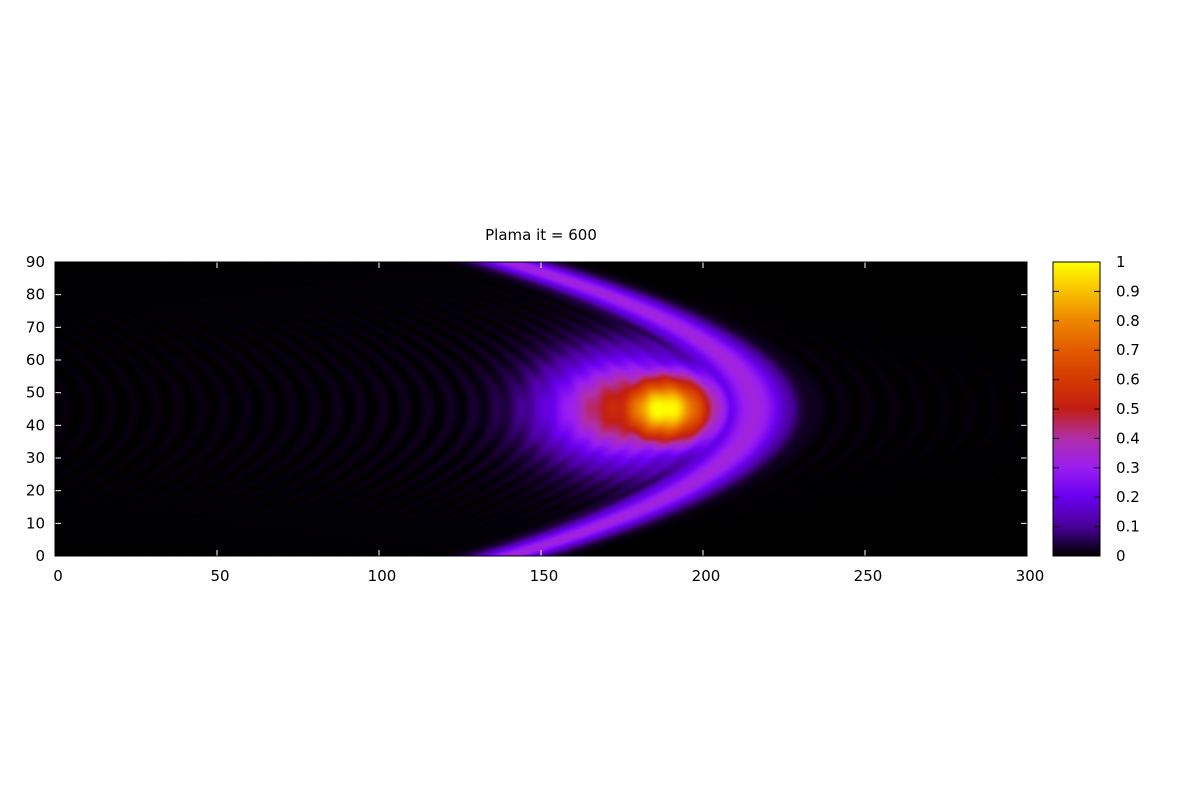 The height and width of the screenshot is (800, 1200). I want to click on colorbar-tick-label: 0.8, so click(1128, 321).